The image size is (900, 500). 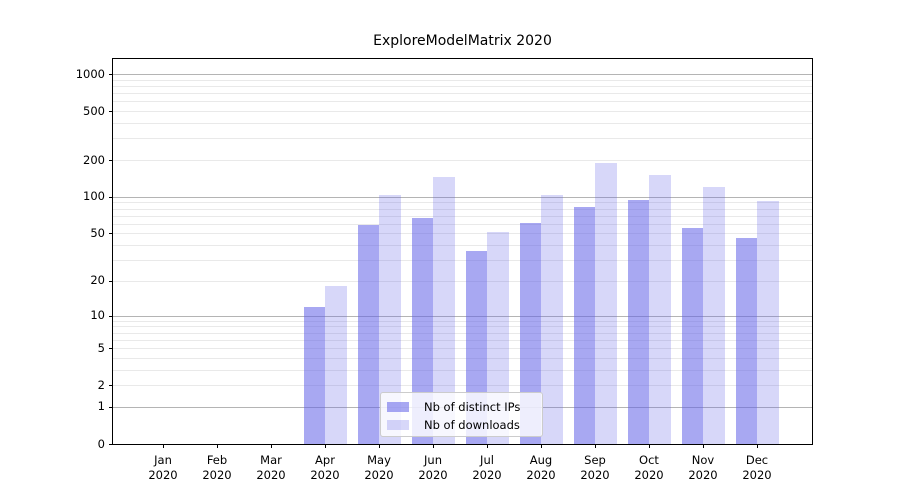 What do you see at coordinates (398, 407) in the screenshot?
I see `legend-swatch-distinct-ips` at bounding box center [398, 407].